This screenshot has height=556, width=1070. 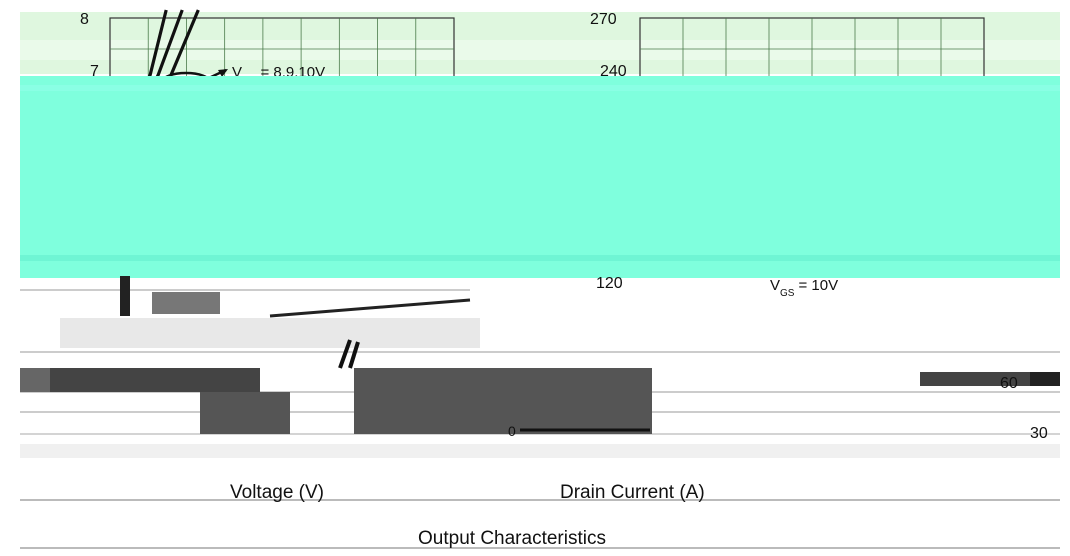 What do you see at coordinates (84, 19) in the screenshot?
I see `y-tick-label: 8` at bounding box center [84, 19].